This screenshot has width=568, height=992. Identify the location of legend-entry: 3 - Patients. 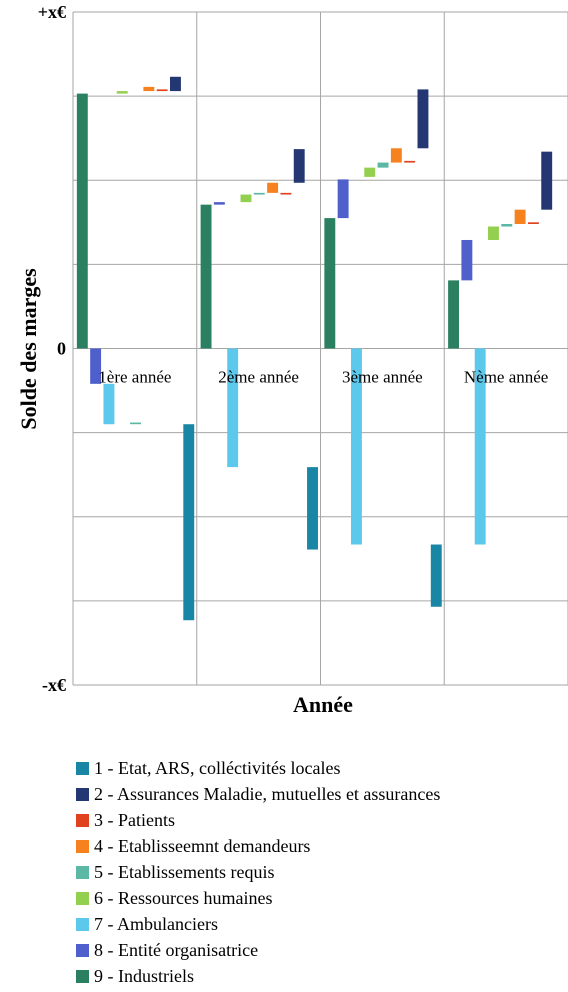
(134, 820).